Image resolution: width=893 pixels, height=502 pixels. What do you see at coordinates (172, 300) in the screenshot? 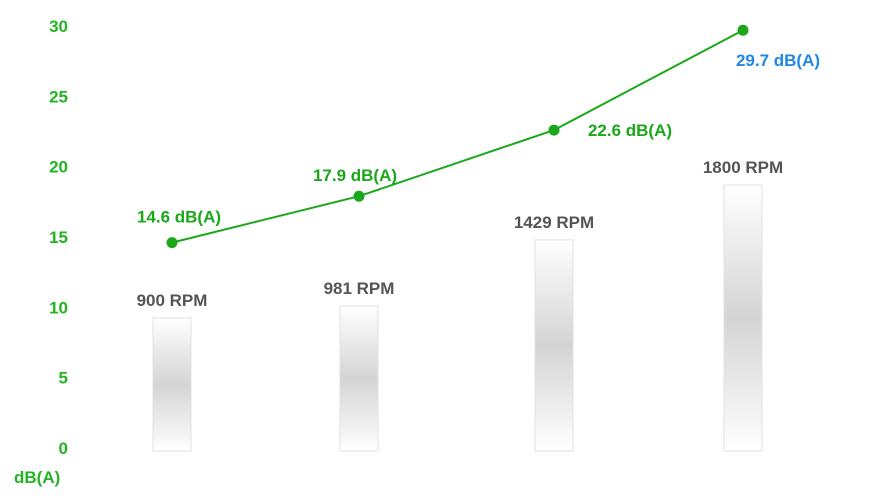
I see `rpm-label: 900 RPM` at bounding box center [172, 300].